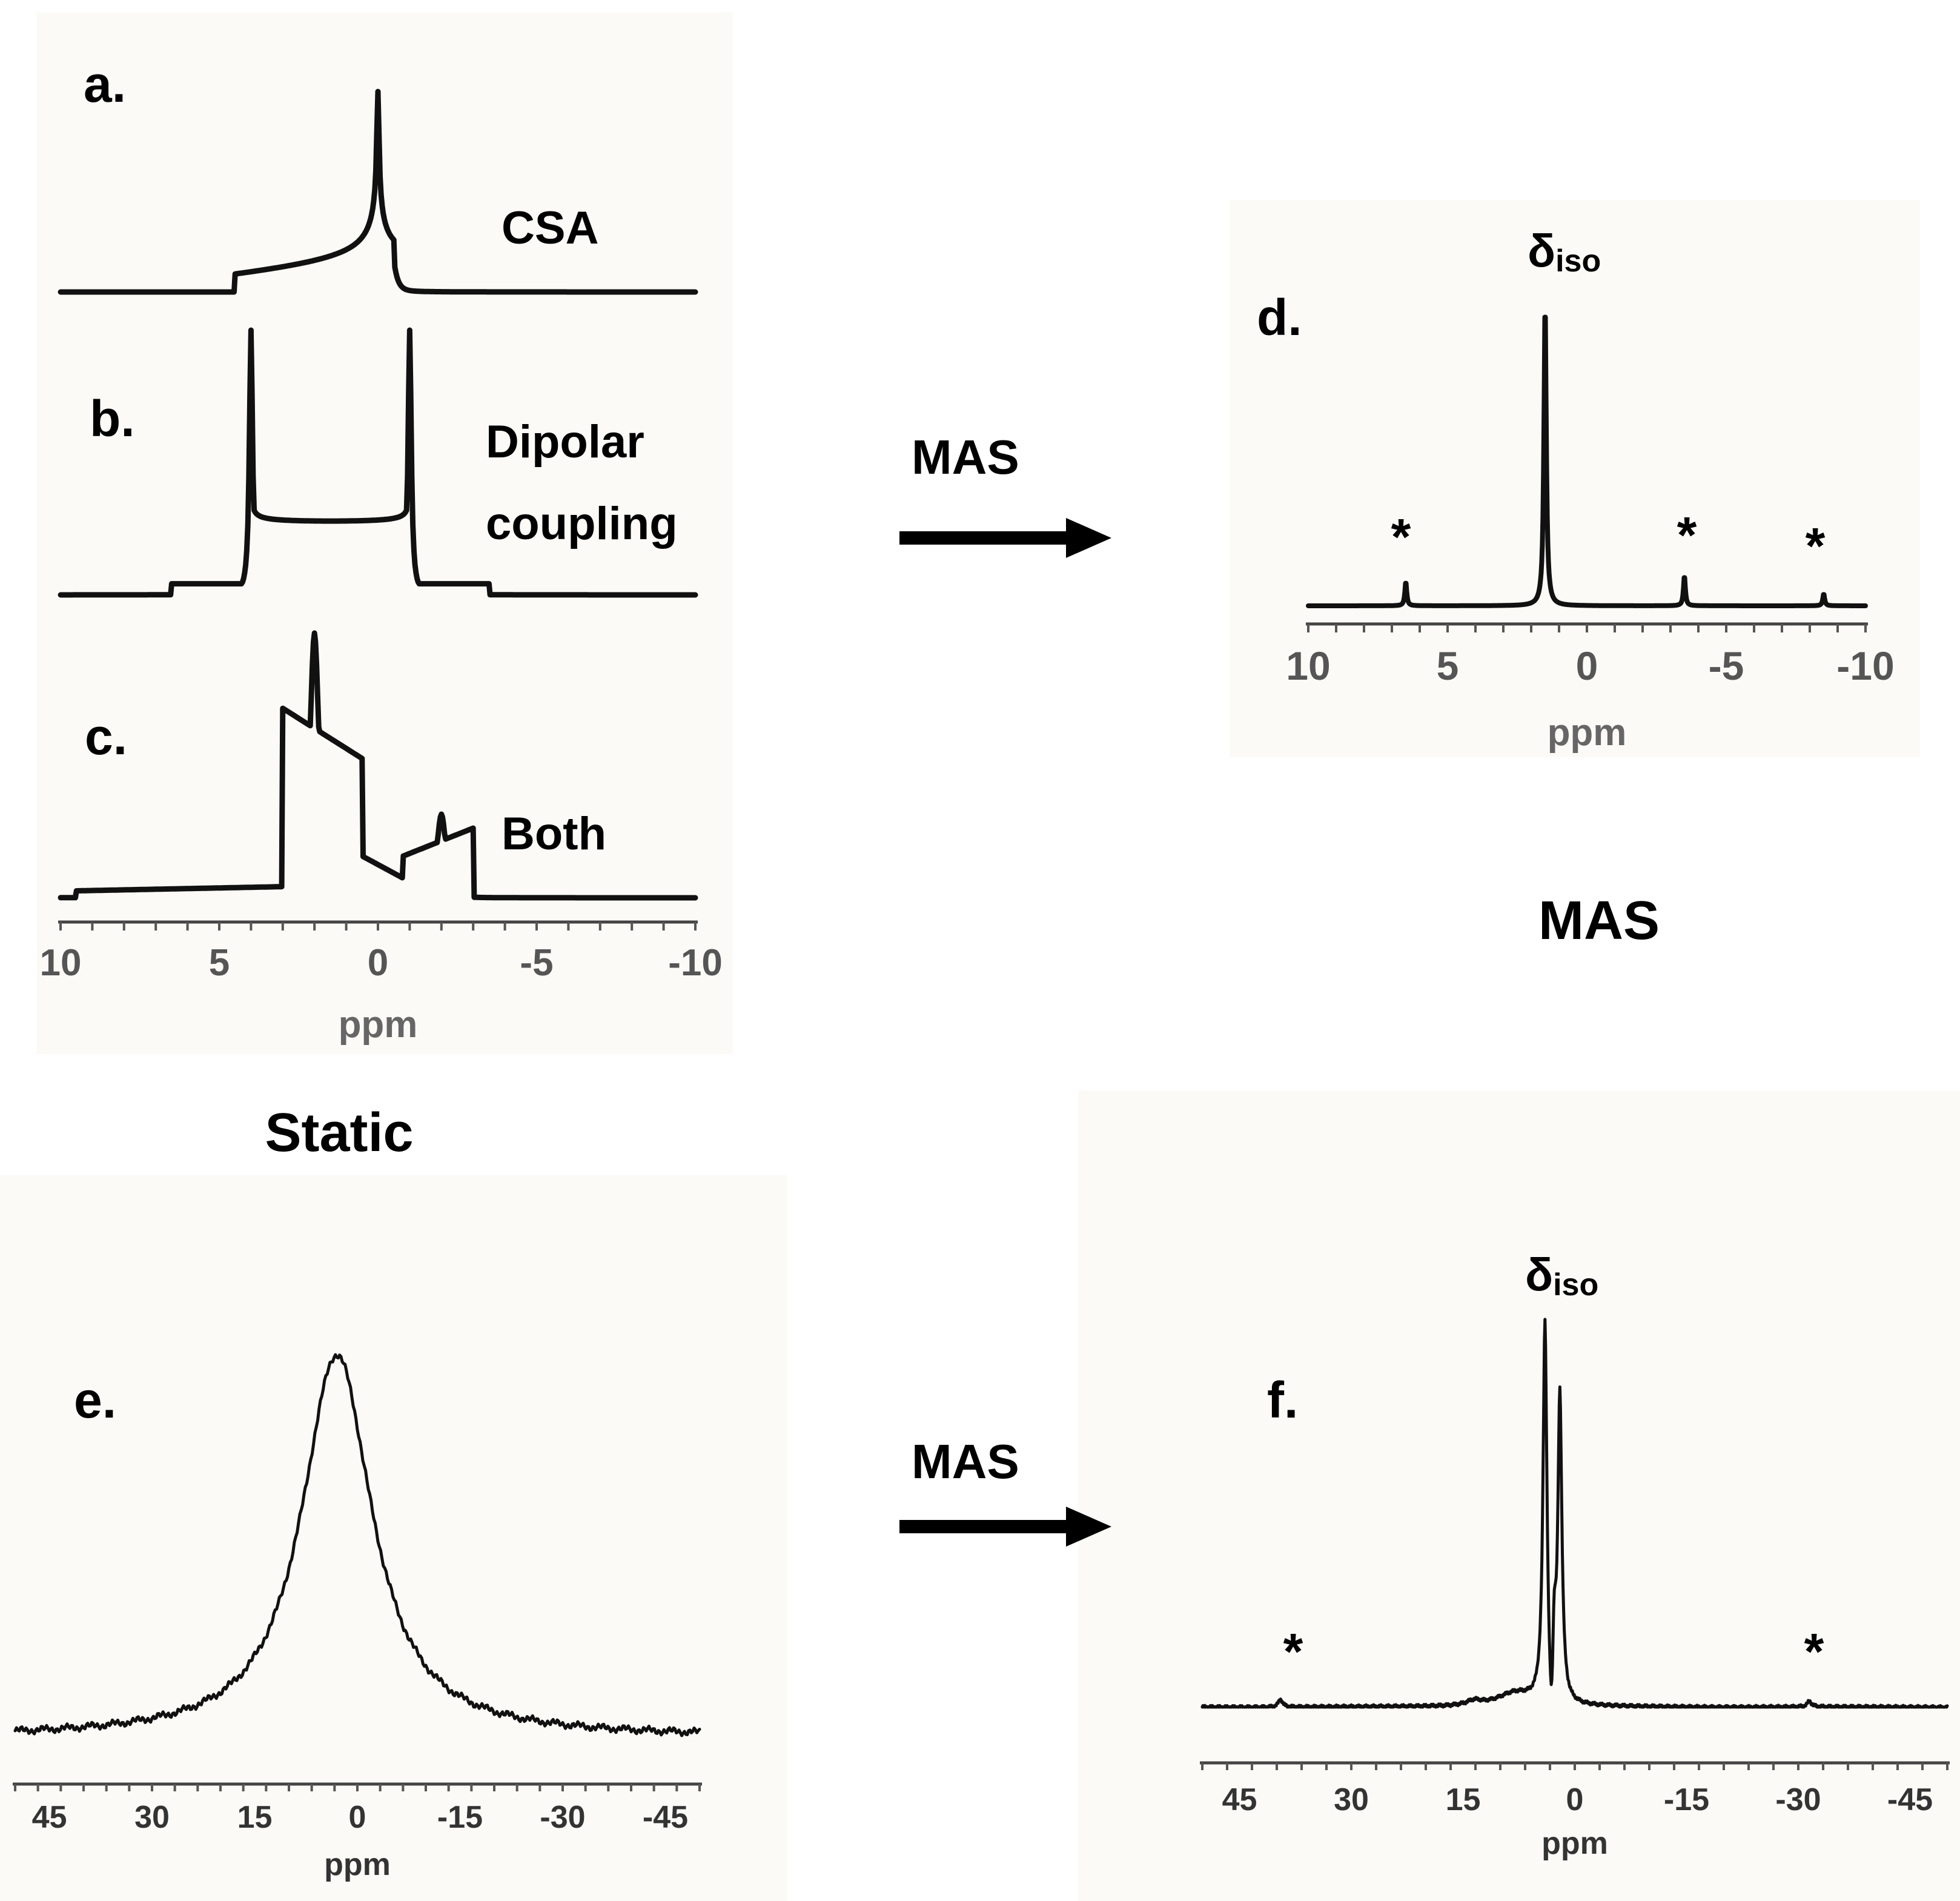  I want to click on delta-iso-f: δiso, so click(1561, 1275).